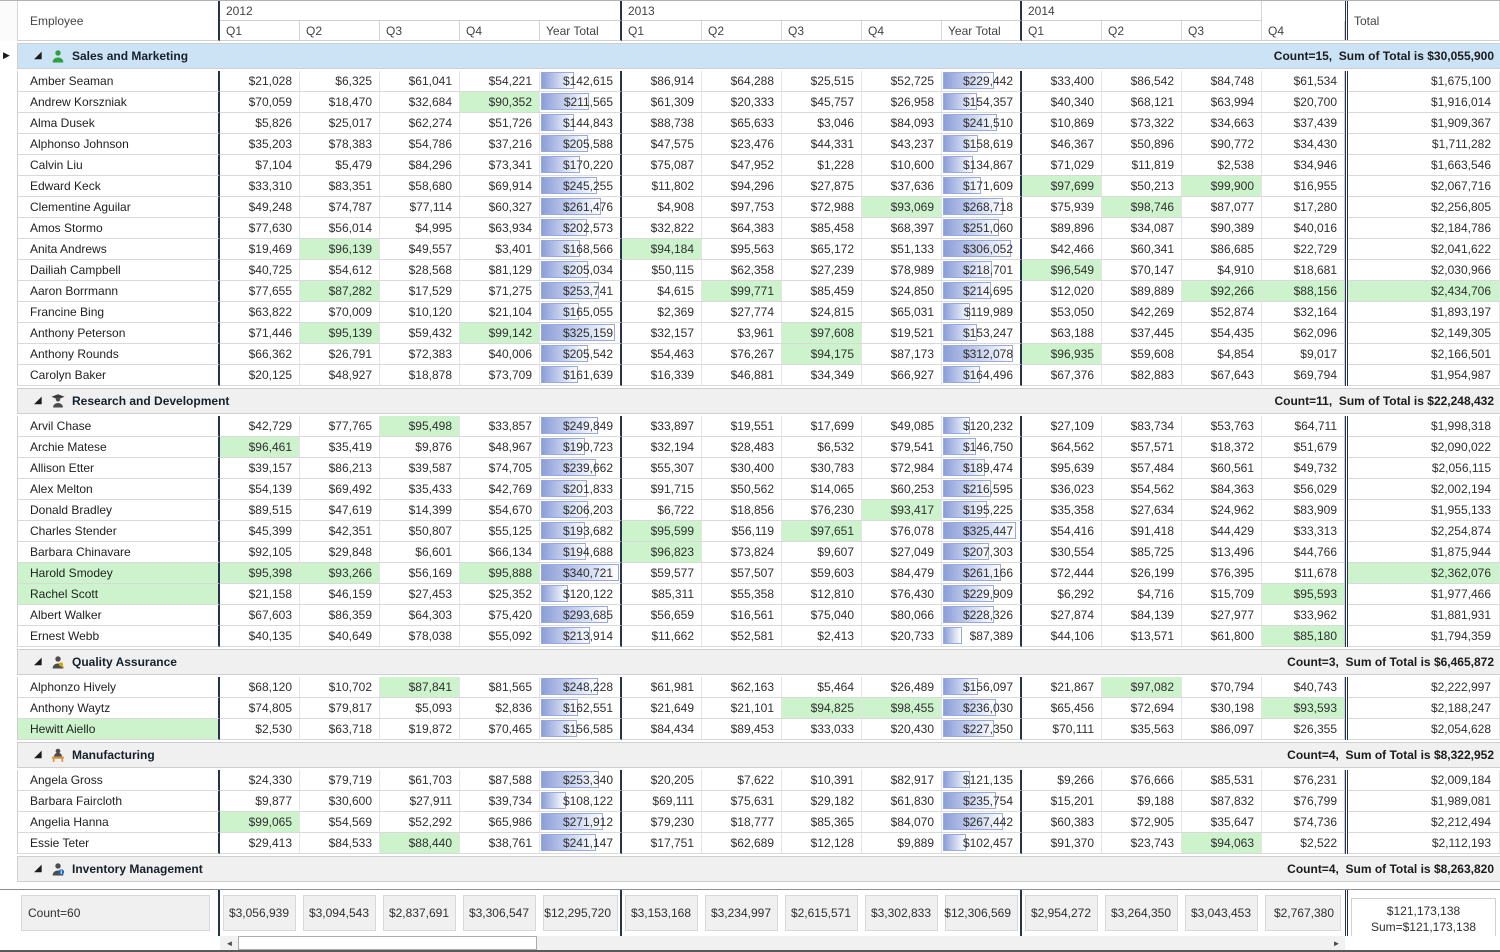 The width and height of the screenshot is (1500, 952). Describe the element at coordinates (662, 186) in the screenshot. I see `quarter-value-cell: $11,802` at that location.